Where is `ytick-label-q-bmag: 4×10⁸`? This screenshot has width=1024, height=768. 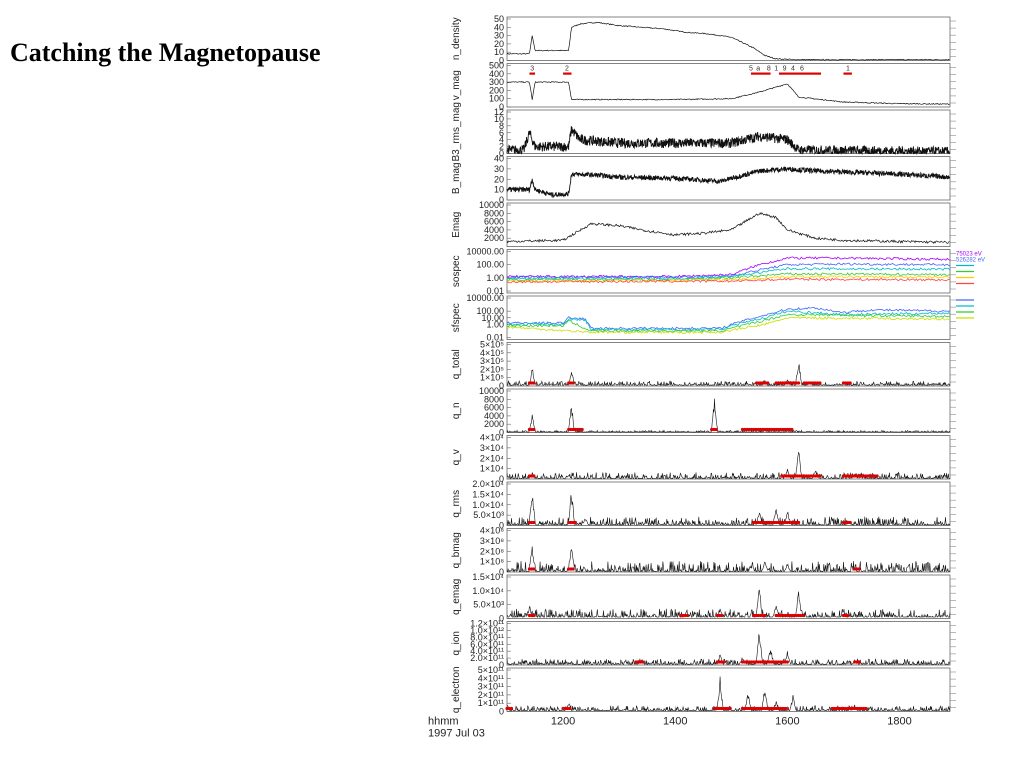
ytick-label-q-bmag: 4×10⁸ is located at coordinates (492, 531).